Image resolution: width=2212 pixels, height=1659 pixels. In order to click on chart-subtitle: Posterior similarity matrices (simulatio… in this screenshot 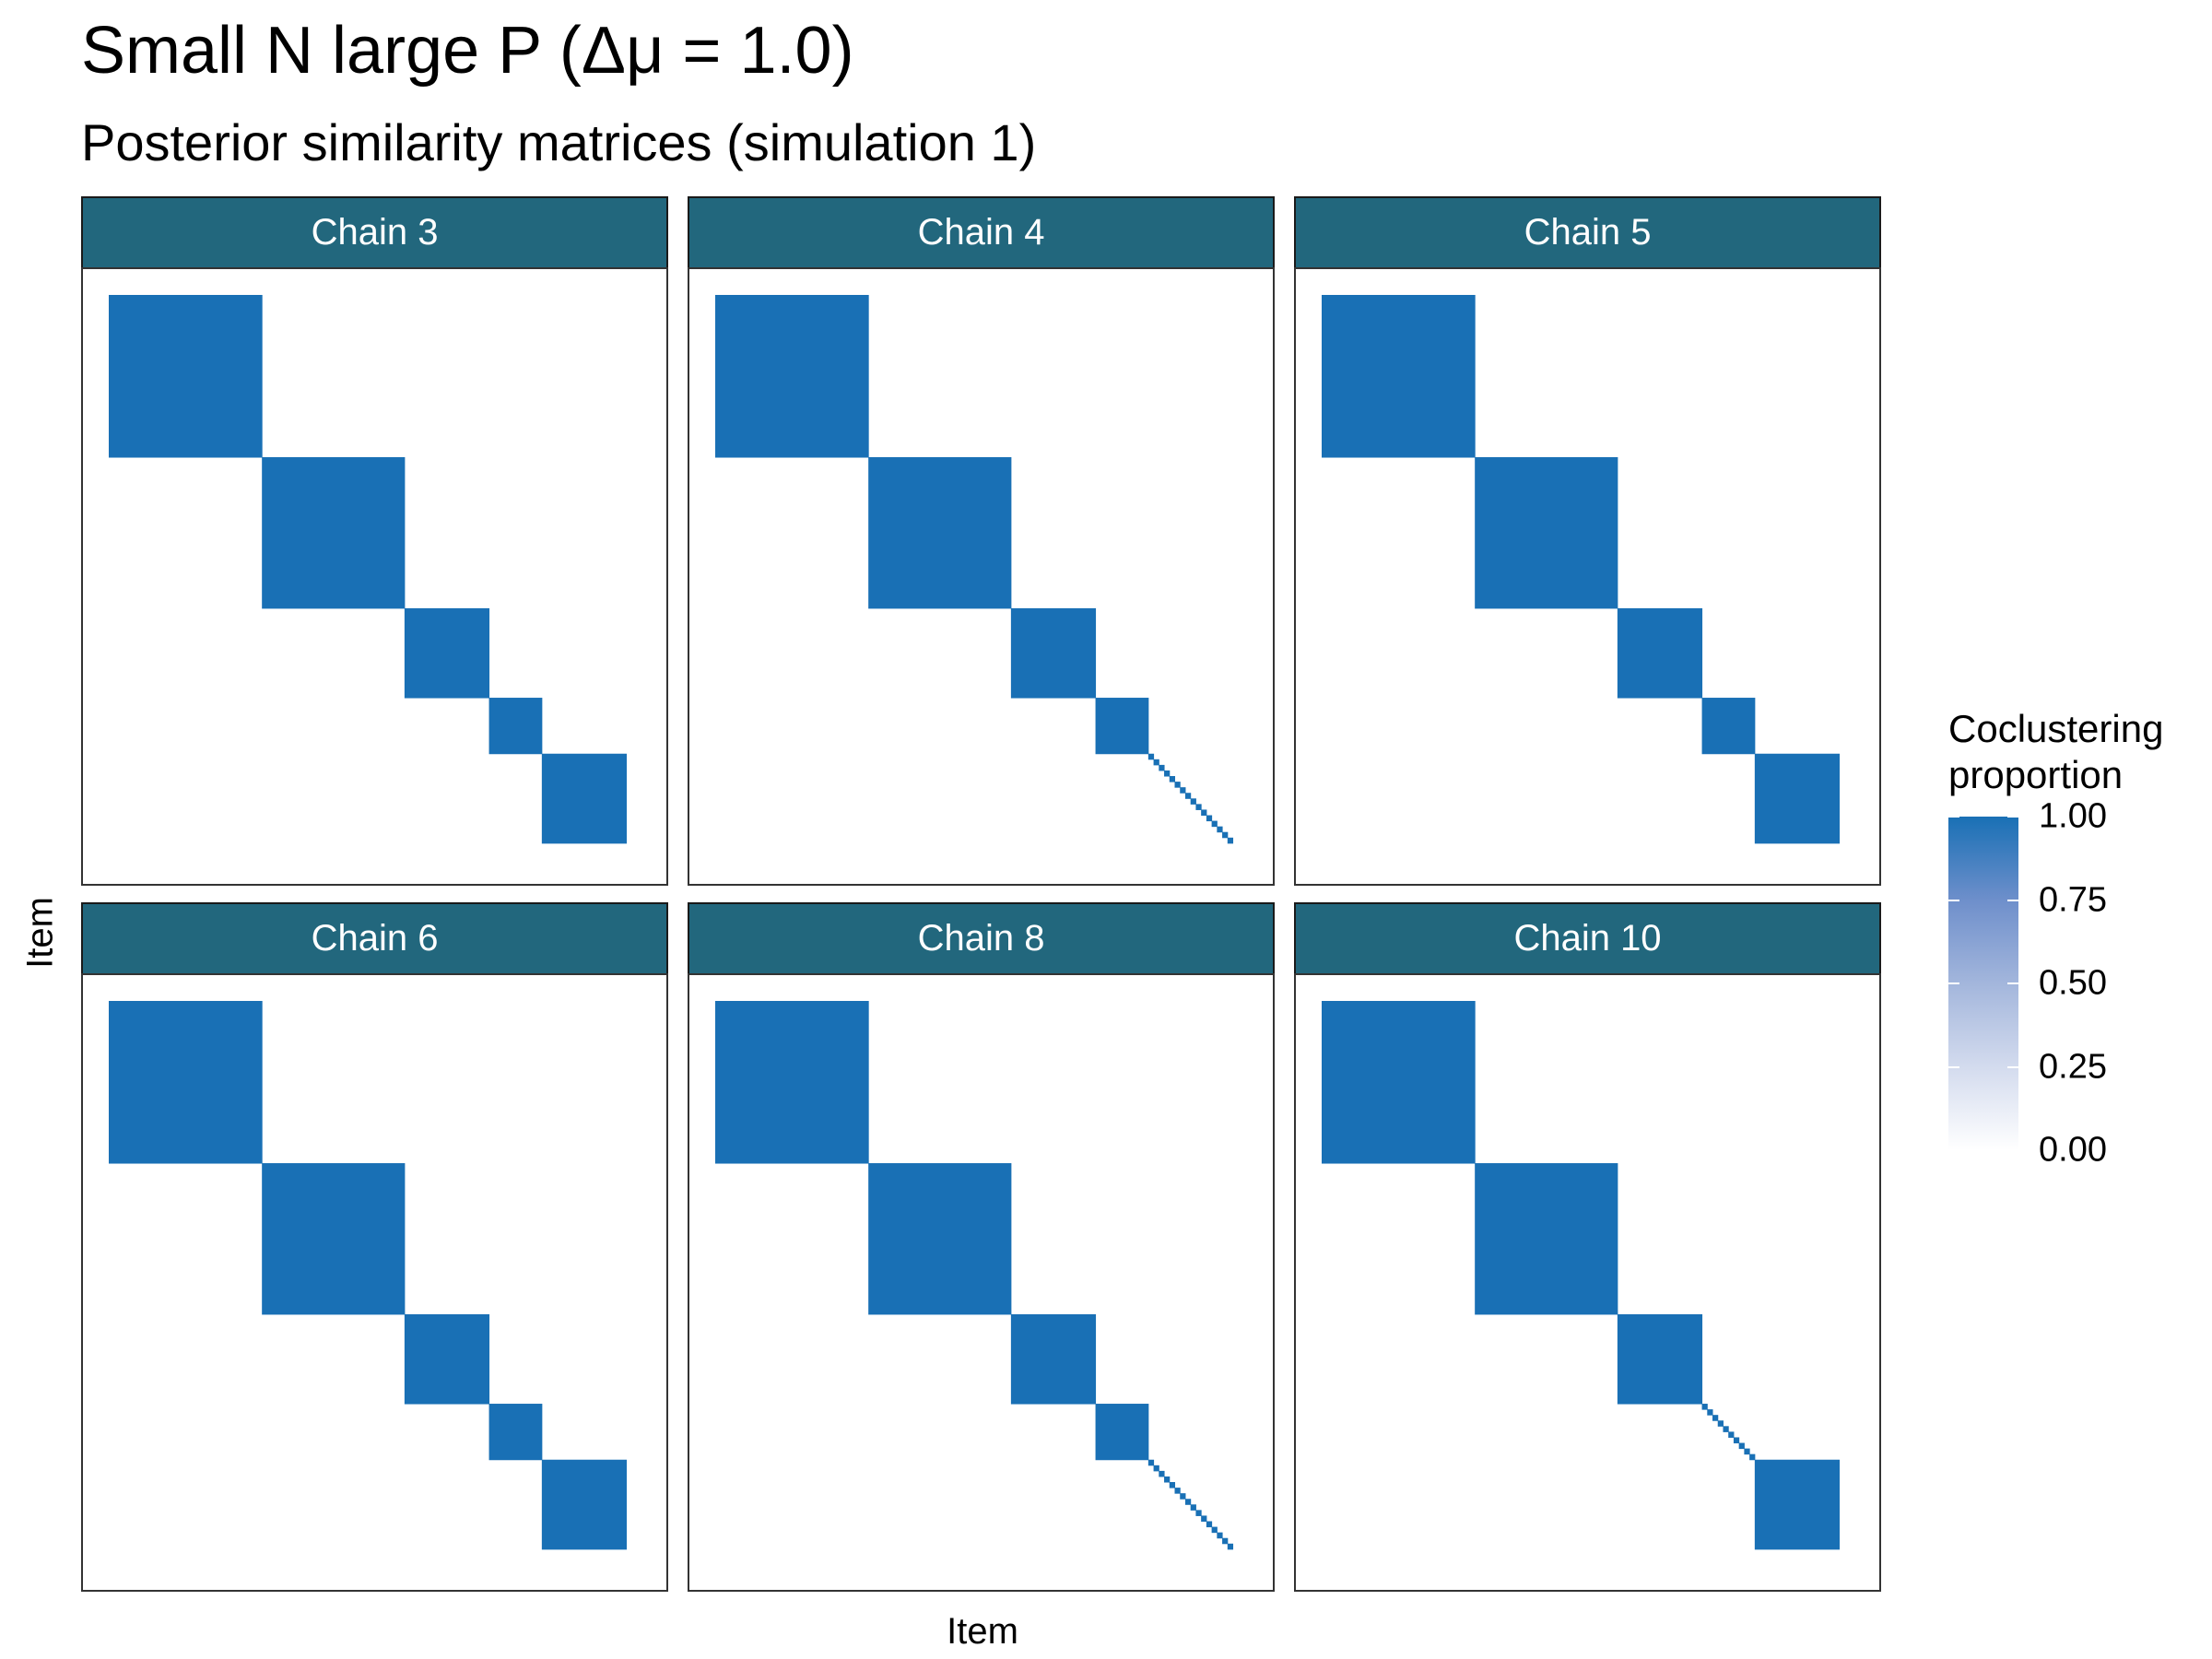, I will do `click(559, 142)`.